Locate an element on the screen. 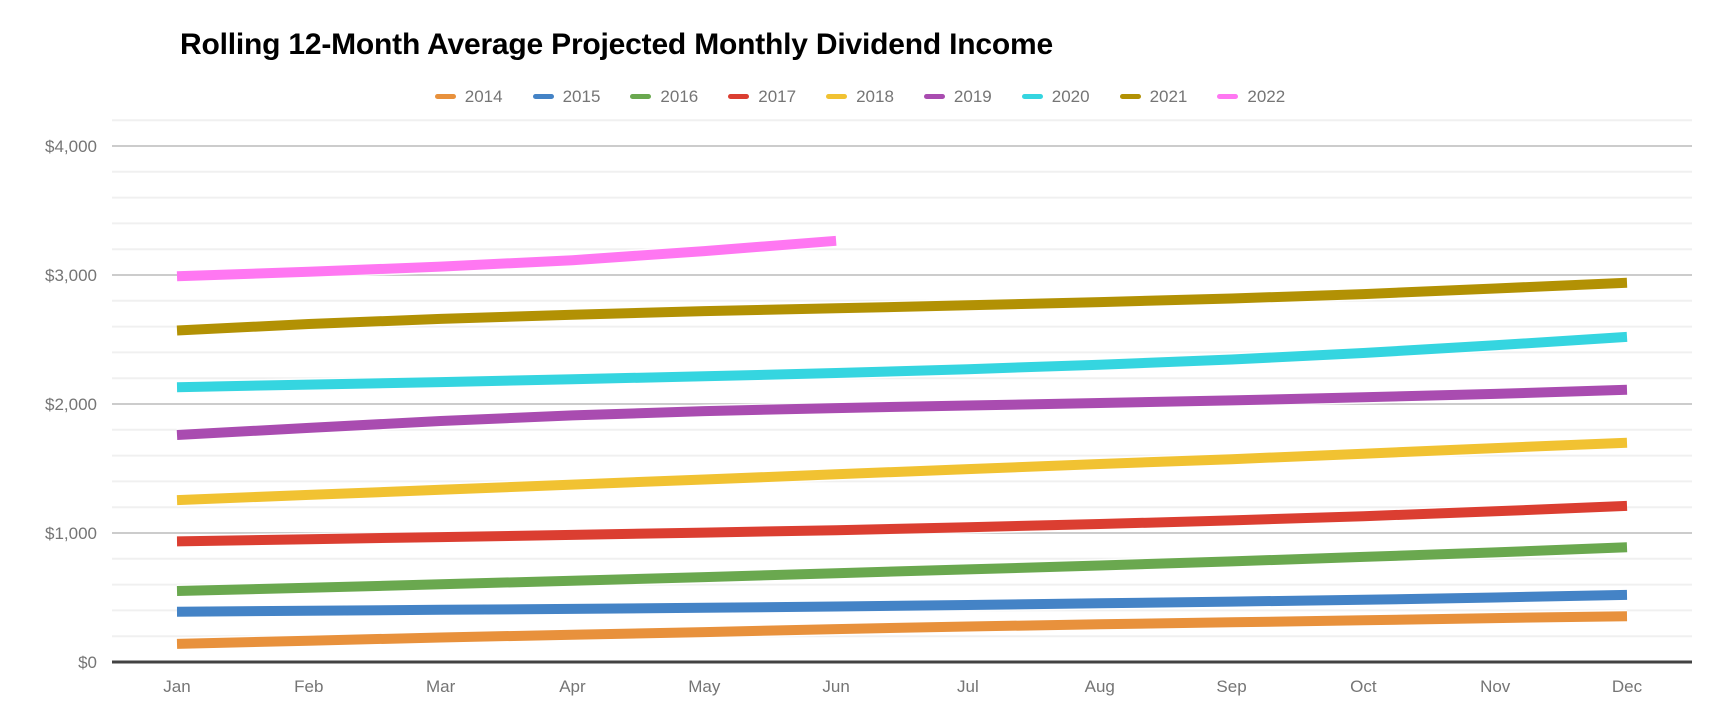 The width and height of the screenshot is (1720, 727). legend-item-2018: 2018 is located at coordinates (860, 96).